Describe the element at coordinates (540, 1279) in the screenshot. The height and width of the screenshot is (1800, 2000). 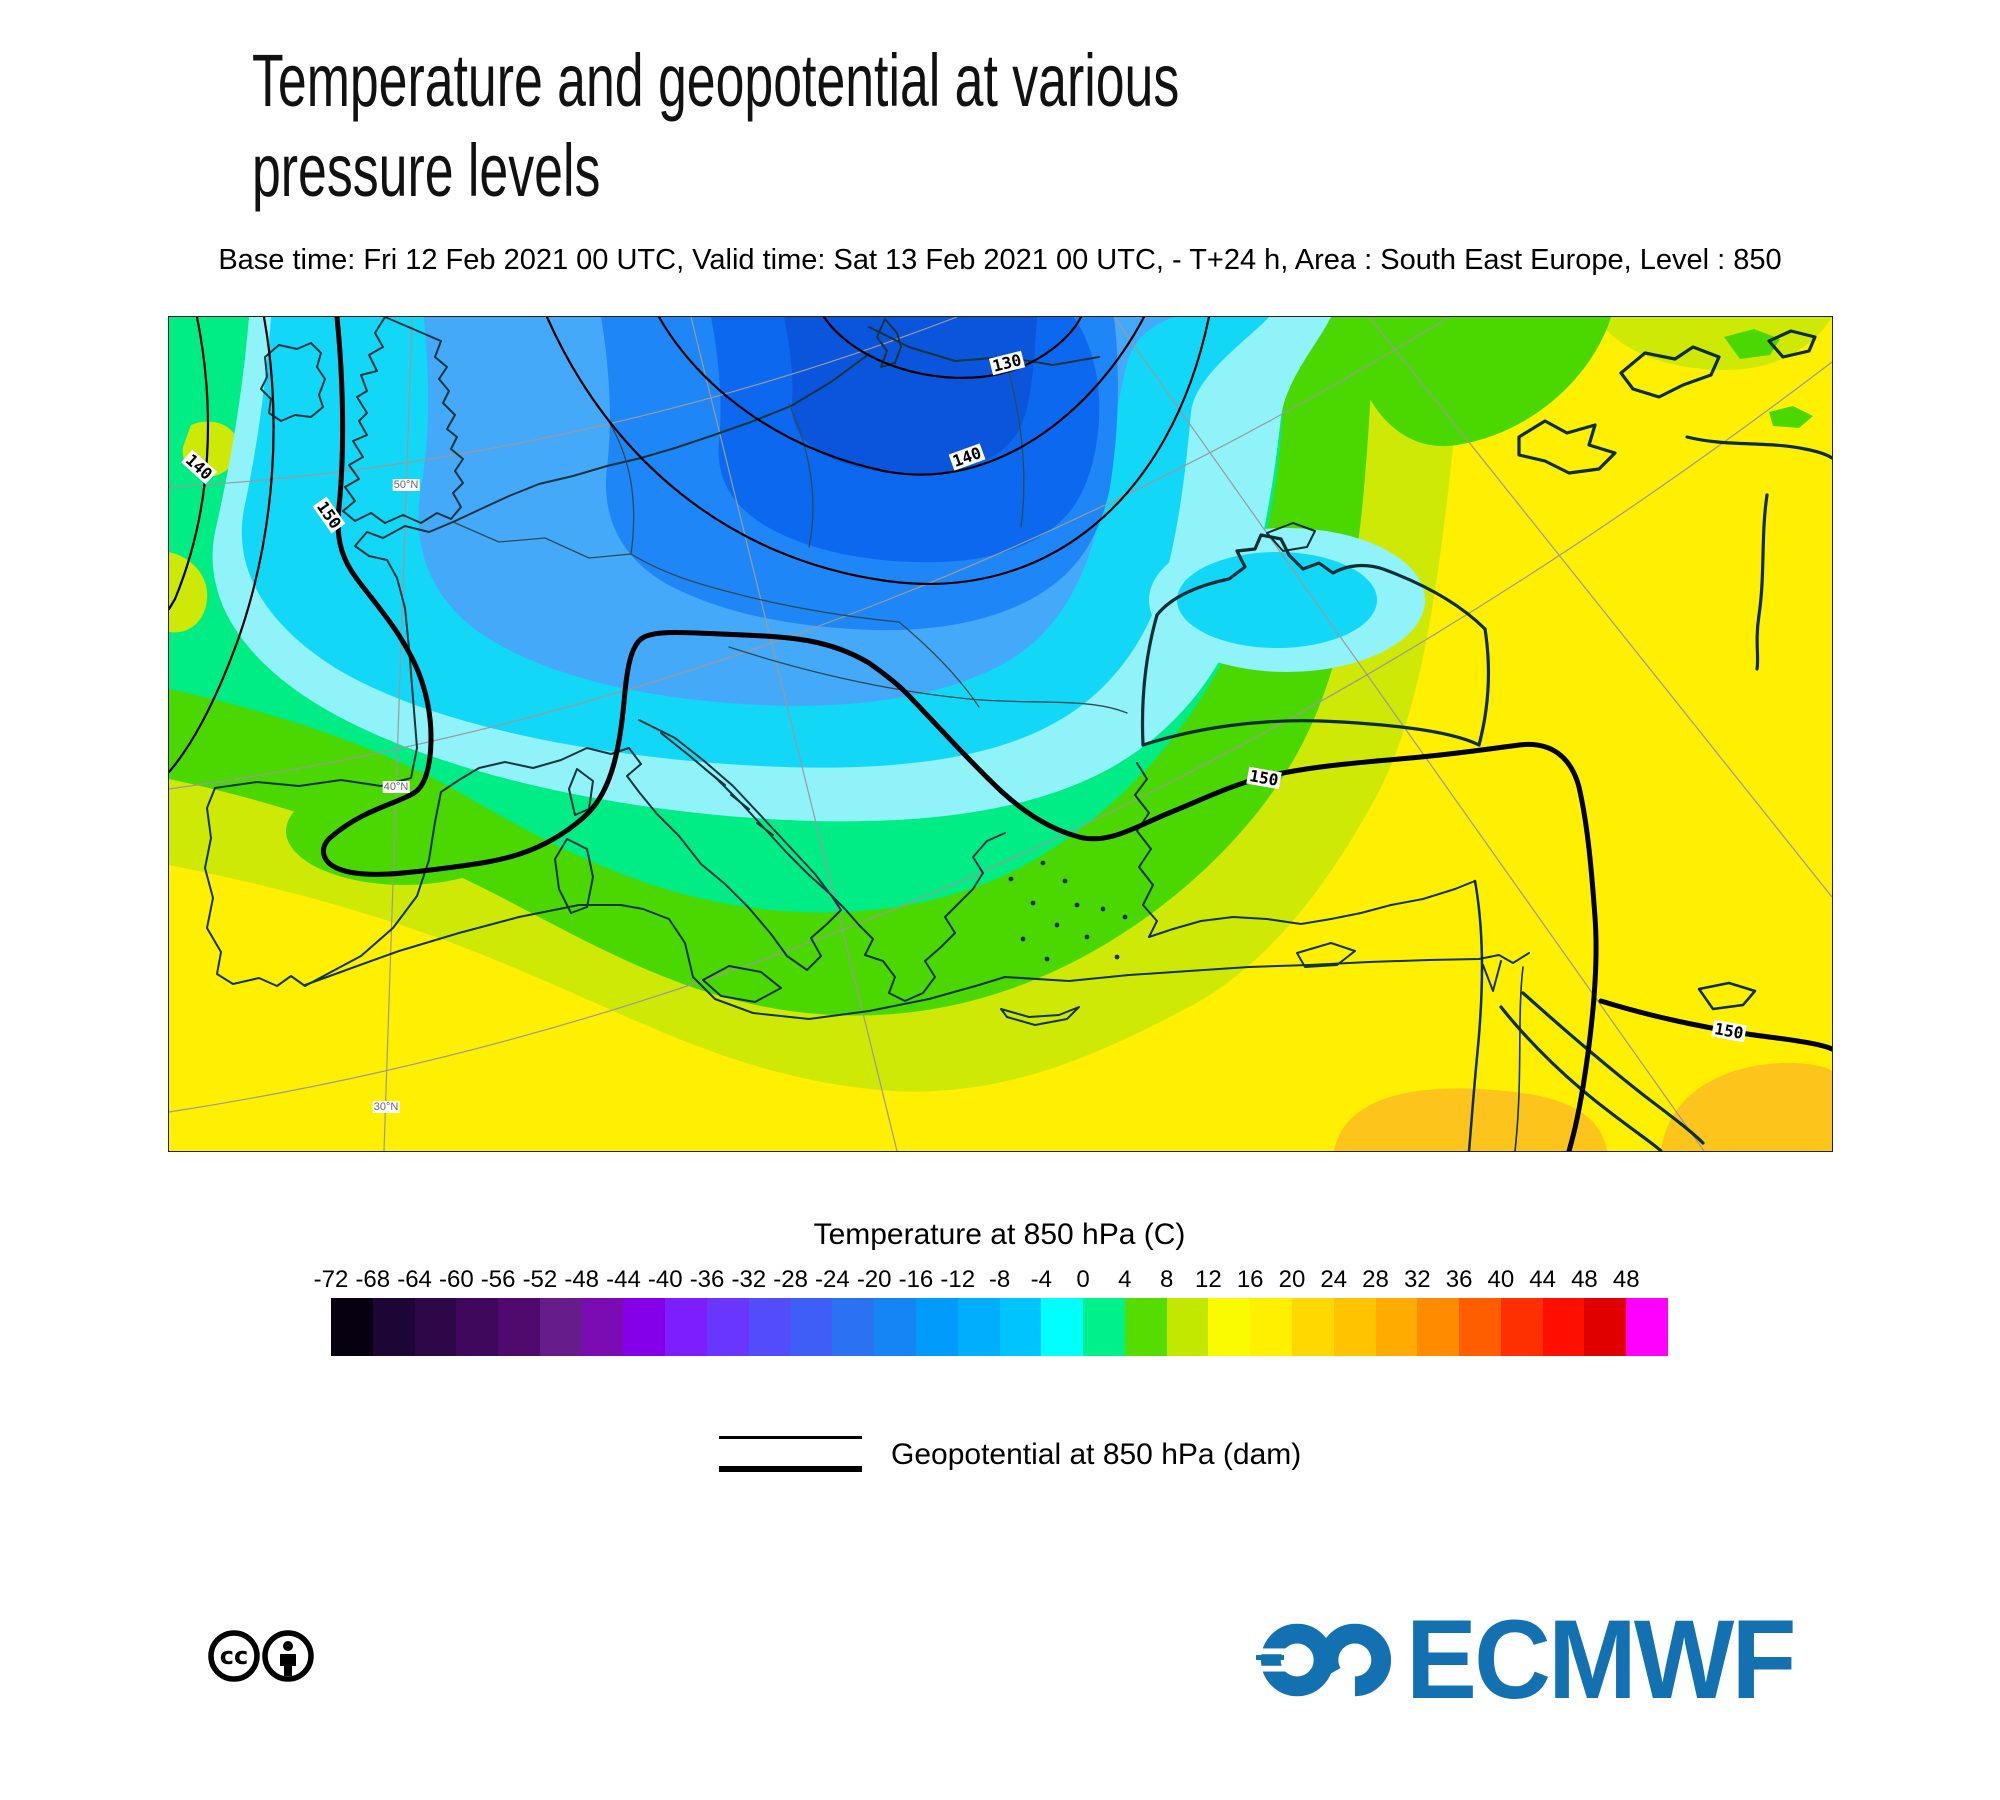
I see `colorbar-tick: -52` at that location.